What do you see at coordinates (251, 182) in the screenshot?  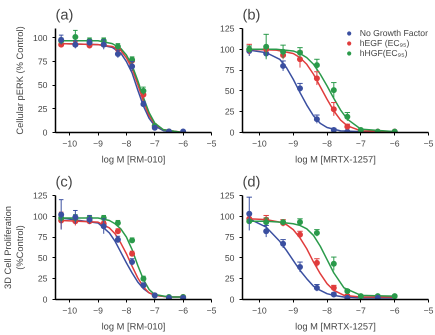 I see `chart-title: (d)` at bounding box center [251, 182].